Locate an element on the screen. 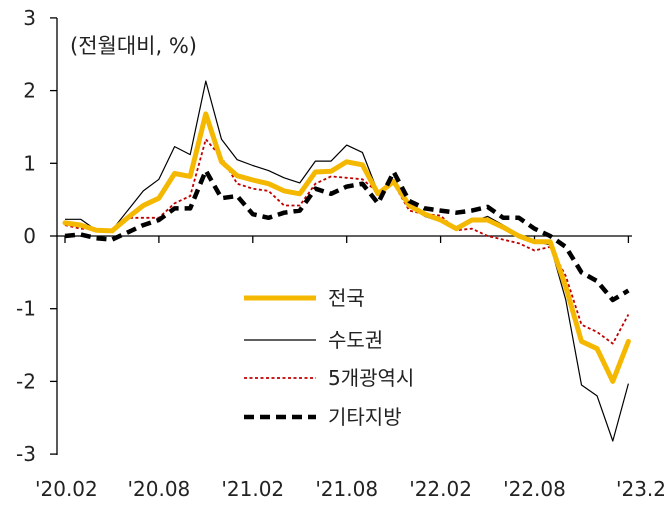  legend-label: 5개광역시 is located at coordinates (371, 378).